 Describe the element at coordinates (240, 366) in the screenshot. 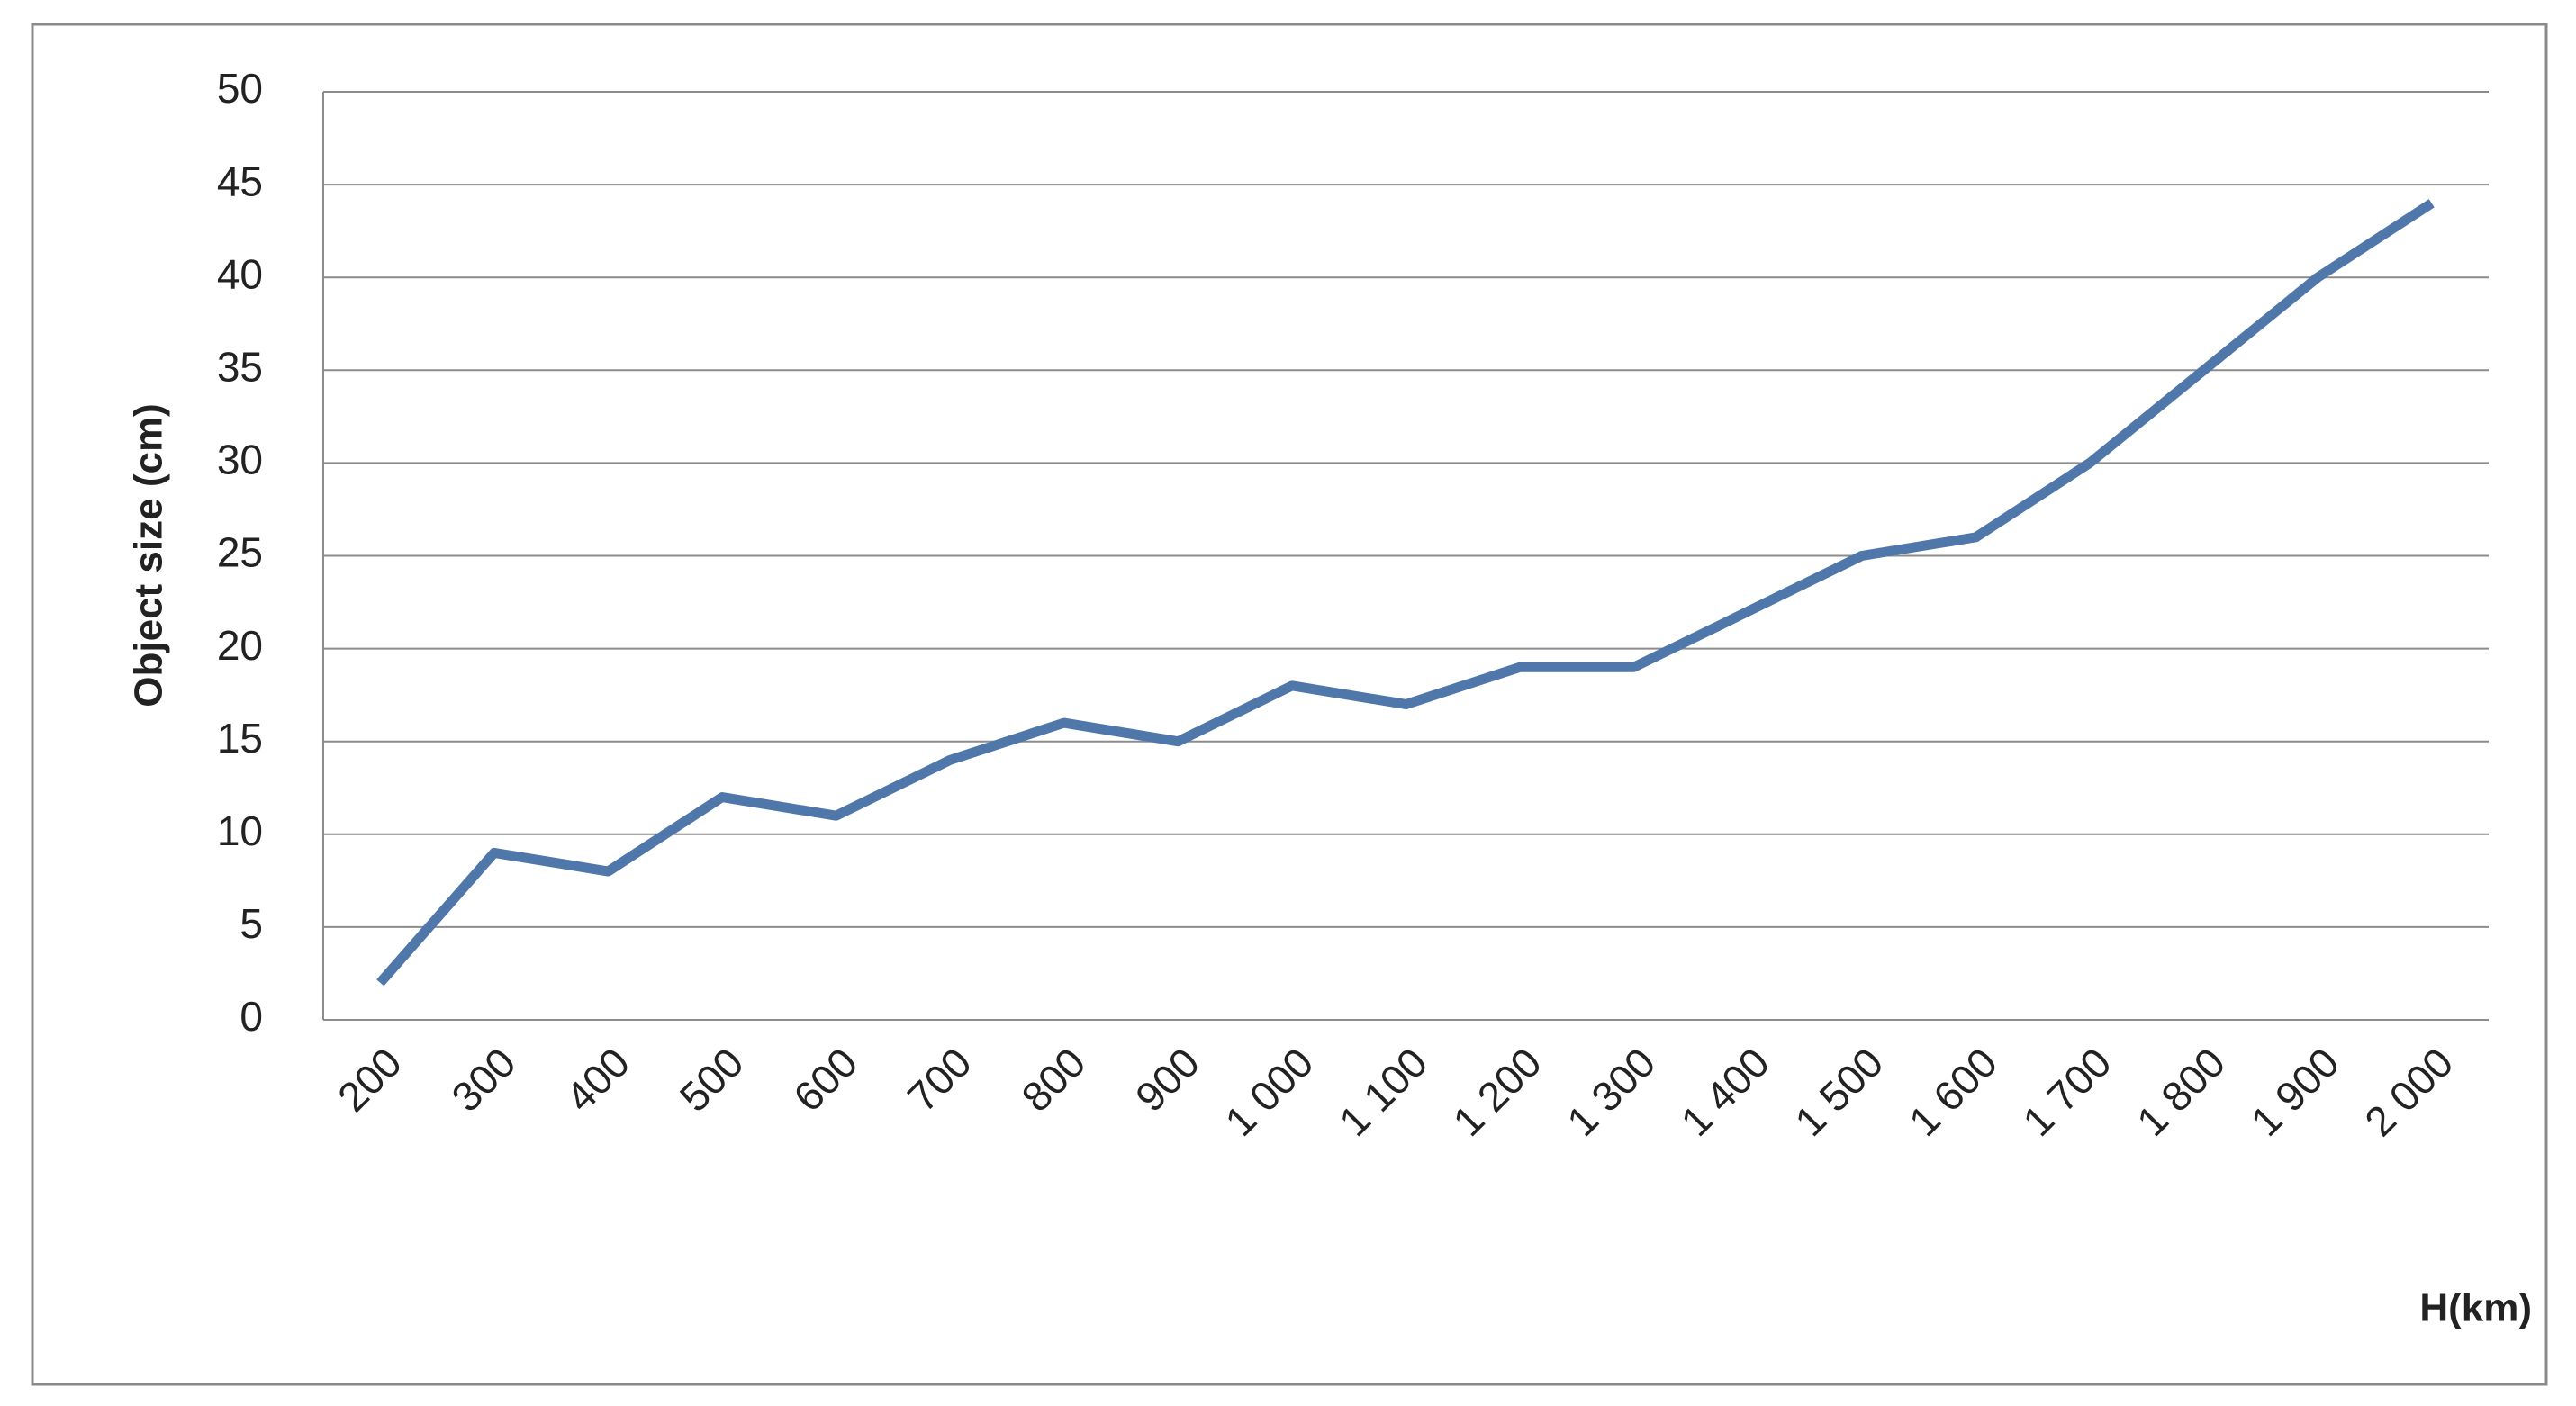

I see `y-tick-label: 35` at that location.